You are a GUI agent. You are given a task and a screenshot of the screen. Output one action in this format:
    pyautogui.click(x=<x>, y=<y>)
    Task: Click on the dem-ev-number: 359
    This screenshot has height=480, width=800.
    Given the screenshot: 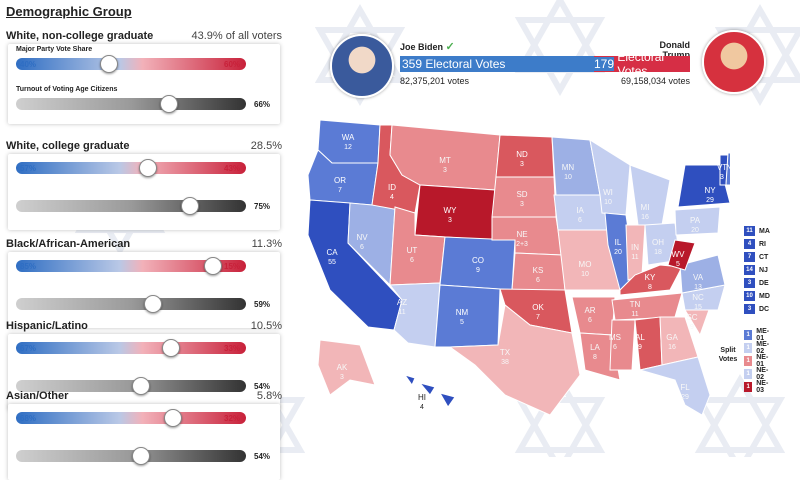 What is the action you would take?
    pyautogui.click(x=412, y=64)
    